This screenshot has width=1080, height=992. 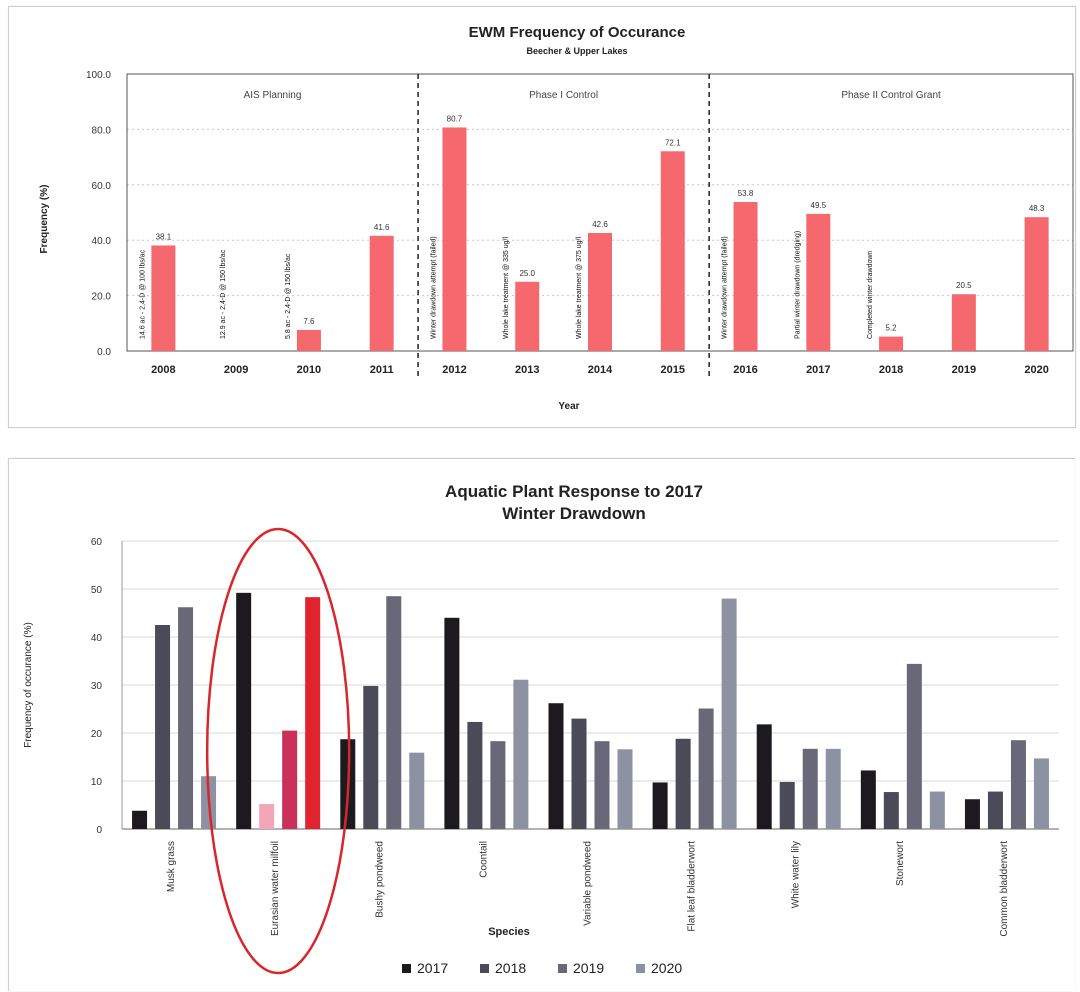 I want to click on legend-label: 2019, so click(x=588, y=968).